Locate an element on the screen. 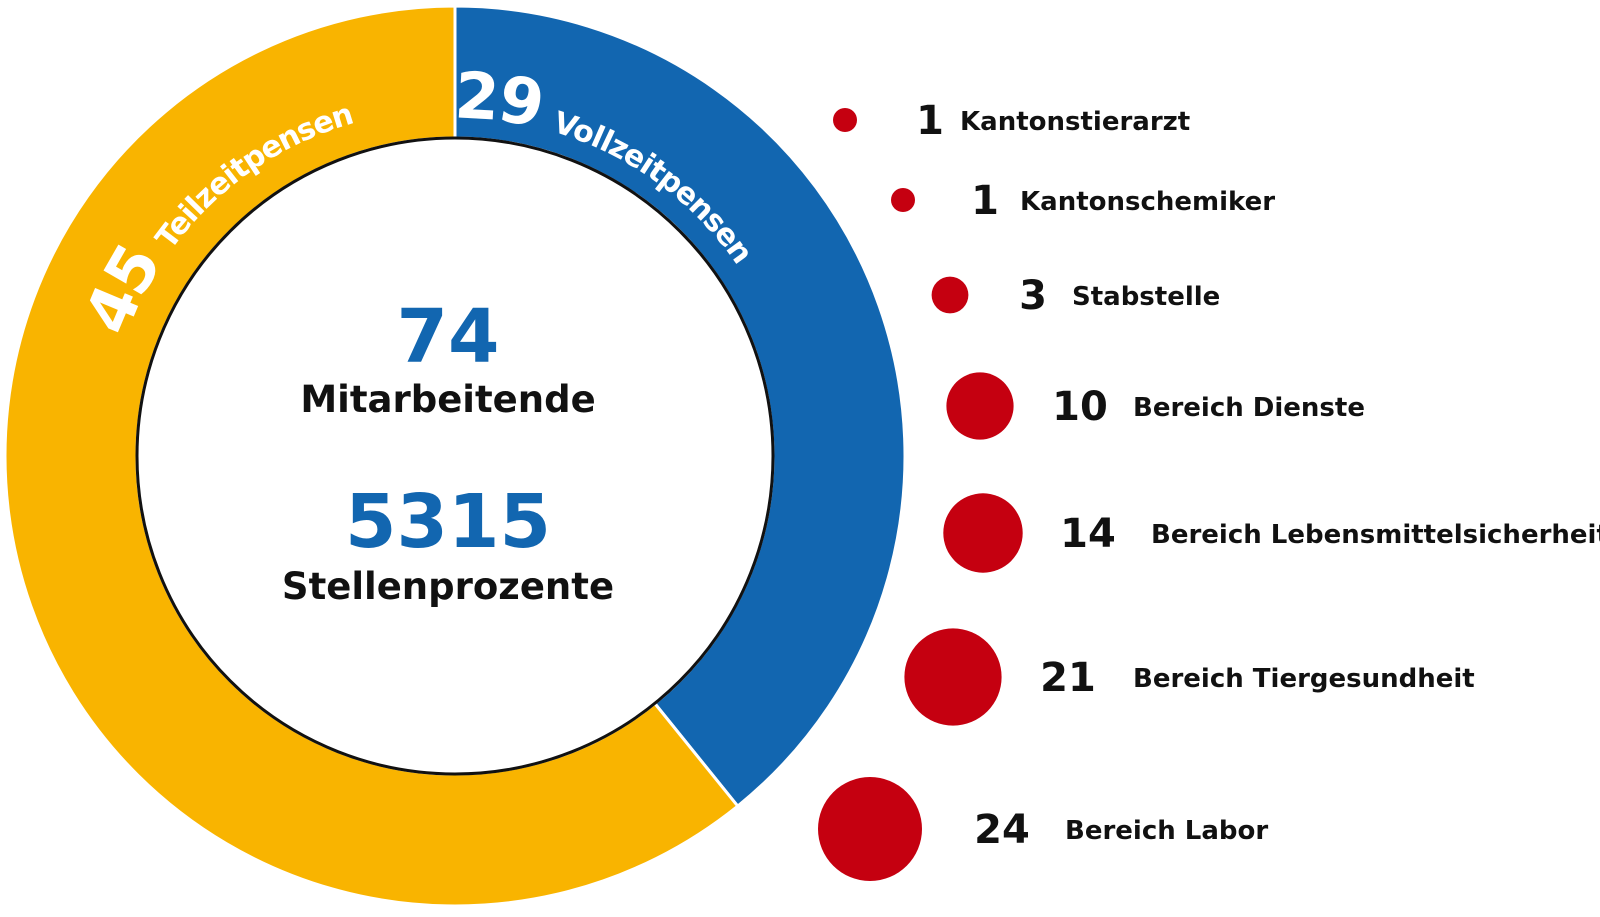 The height and width of the screenshot is (917, 1600). bubble-label-4: Bereich Lebensmittelsicherheit is located at coordinates (1375, 535).